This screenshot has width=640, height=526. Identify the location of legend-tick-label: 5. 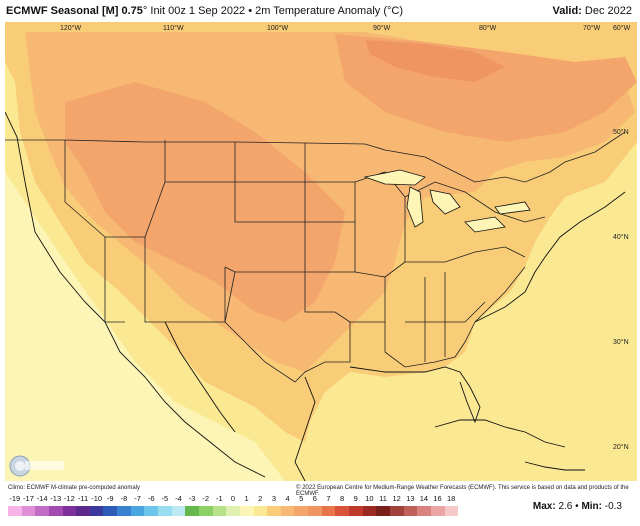
(301, 498).